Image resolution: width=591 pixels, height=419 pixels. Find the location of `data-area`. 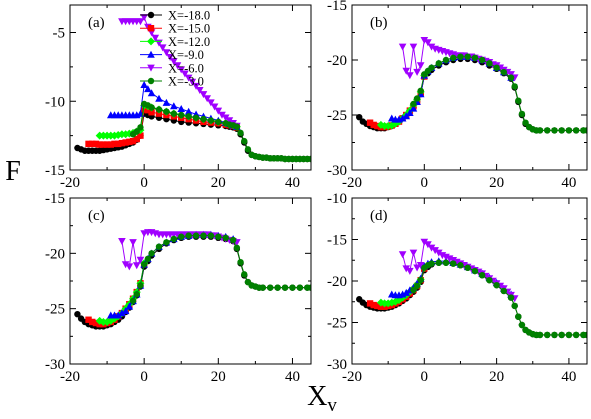

data-area is located at coordinates (471, 288).